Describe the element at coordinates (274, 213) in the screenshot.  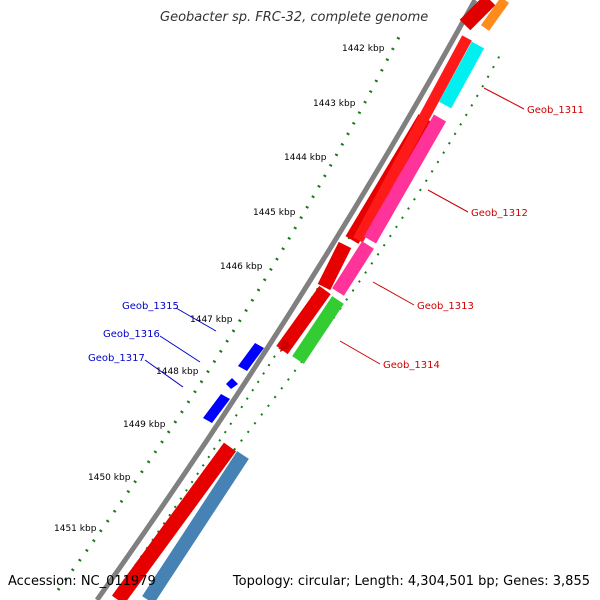
I see `tick-label: 1445 kbp` at that location.